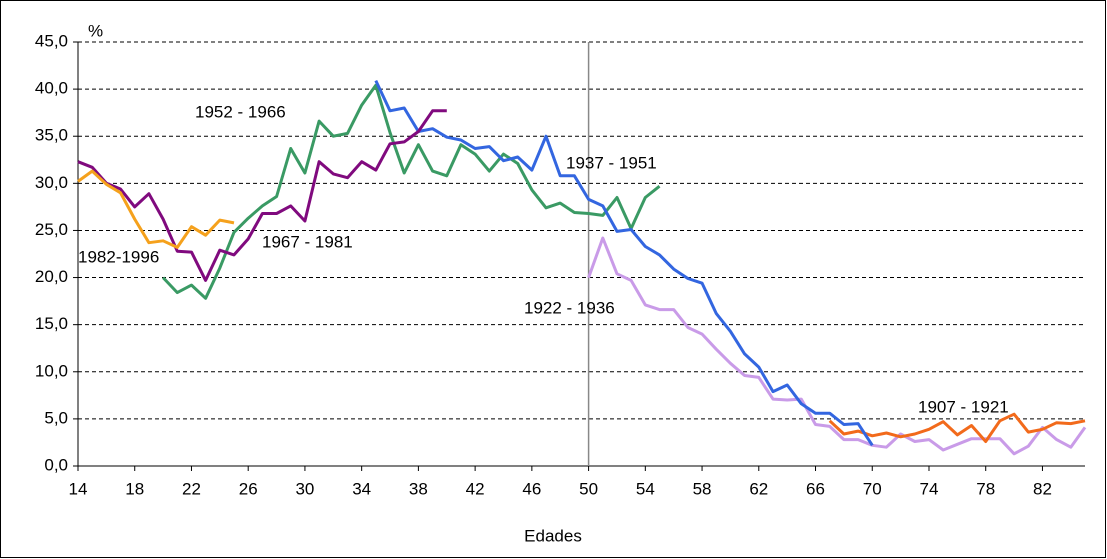 The width and height of the screenshot is (1107, 559). I want to click on x-tick-label: 30, so click(304, 488).